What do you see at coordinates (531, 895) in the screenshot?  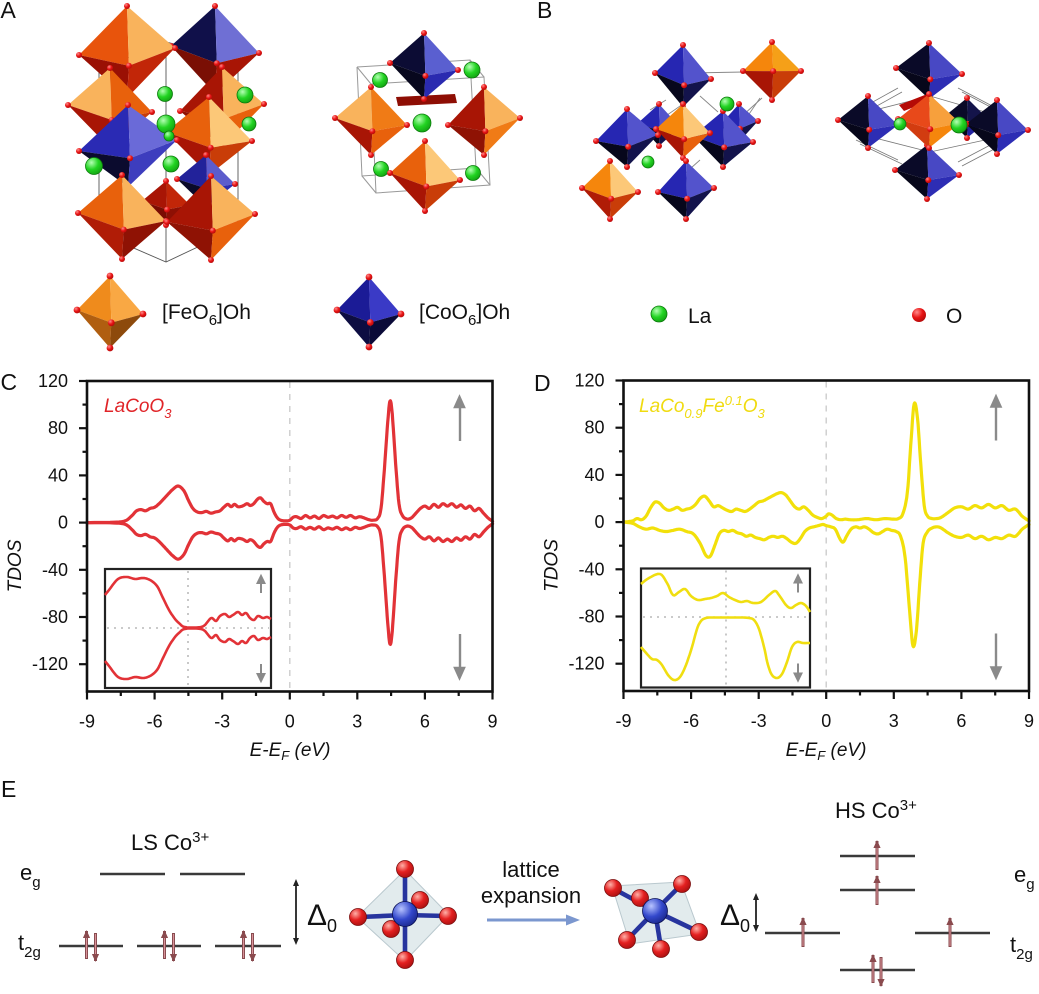 I see `svg-text: expansion` at bounding box center [531, 895].